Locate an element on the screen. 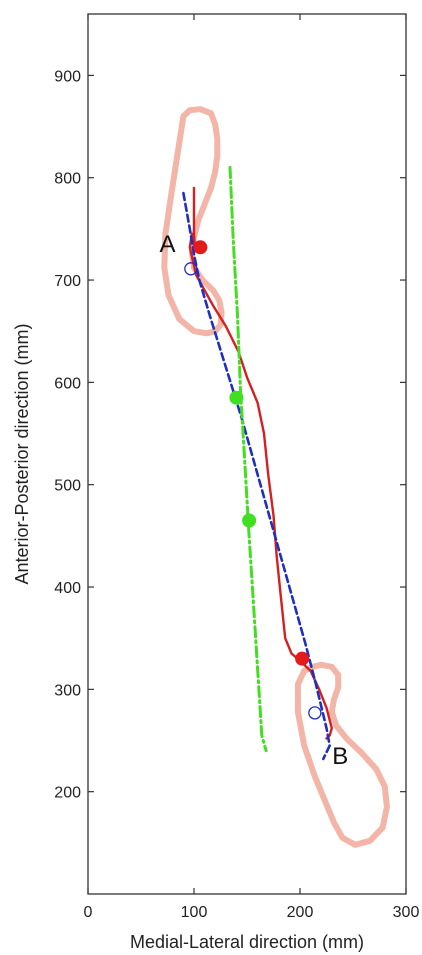 This screenshot has width=422, height=955. annotation-b: B is located at coordinates (340, 756).